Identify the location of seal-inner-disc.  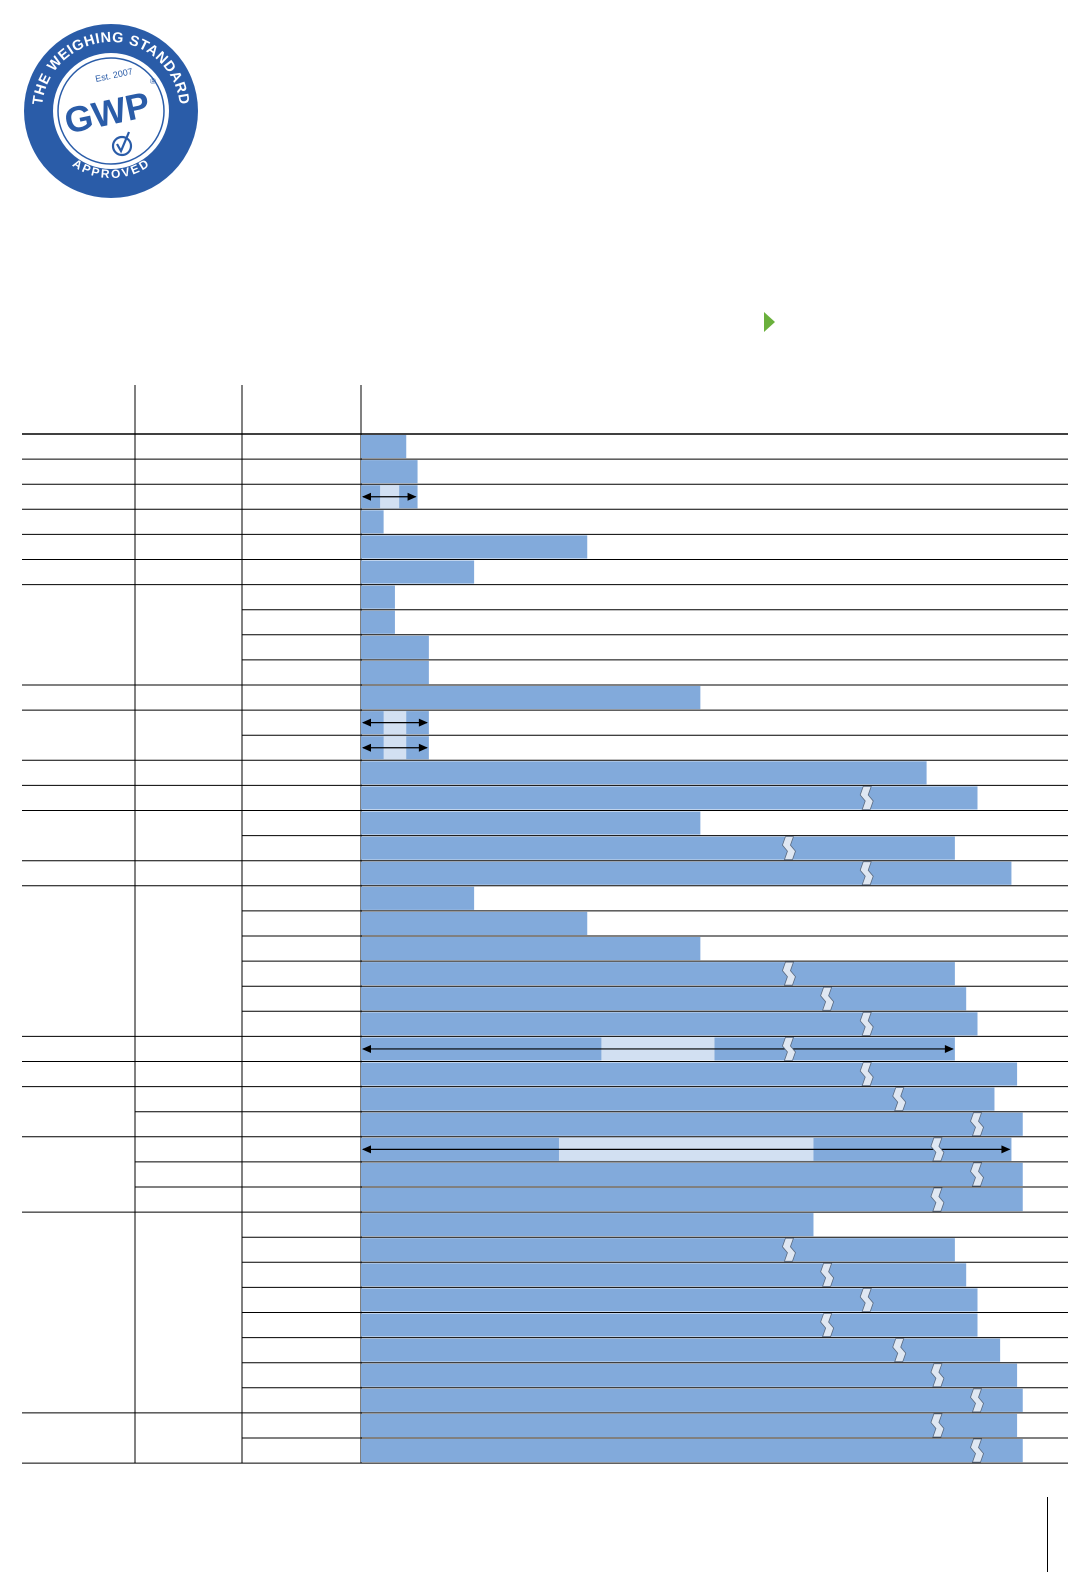
(111, 111).